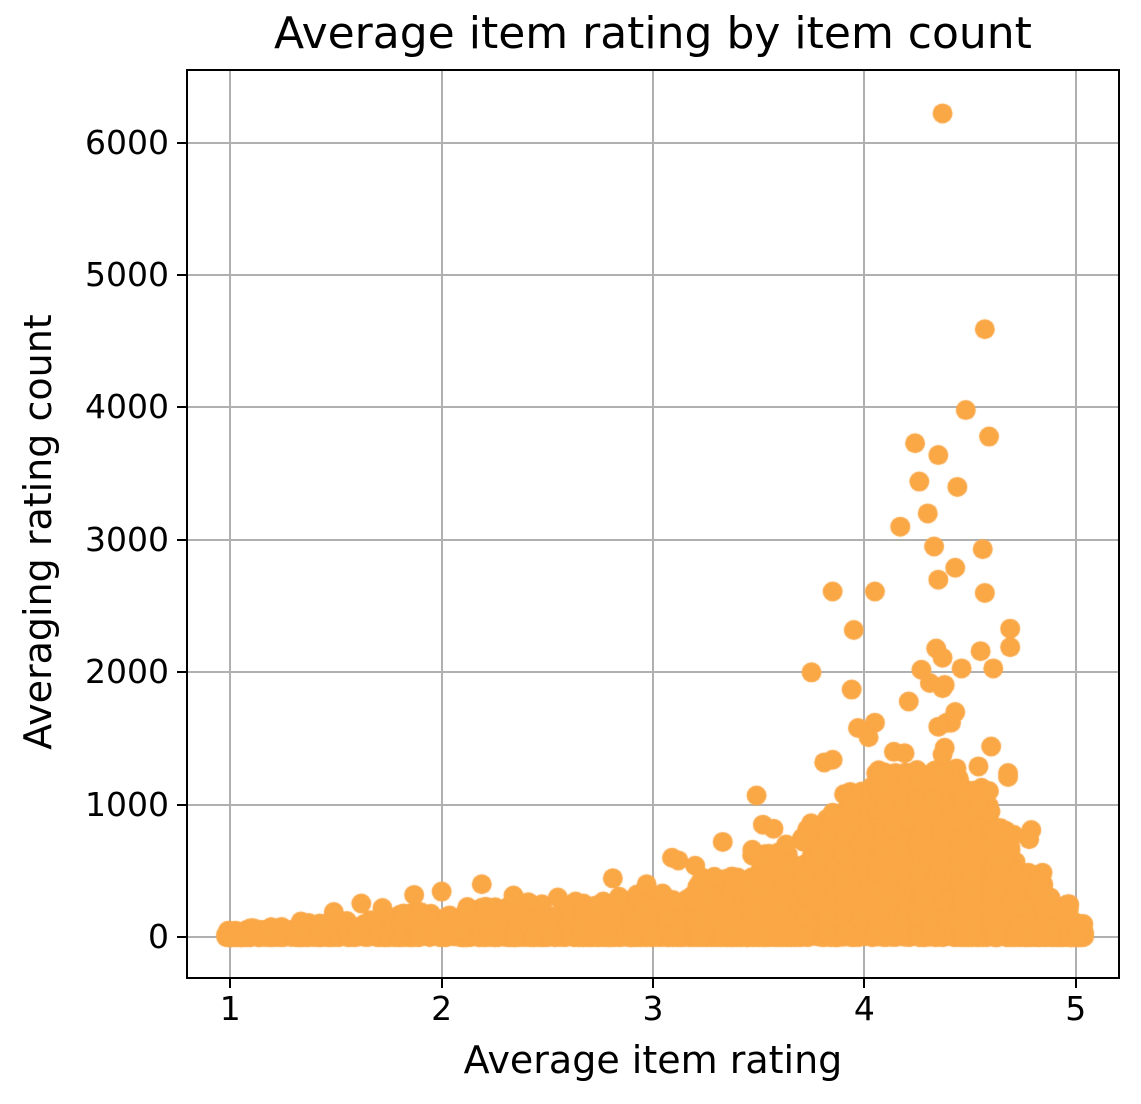 Image resolution: width=1141 pixels, height=1104 pixels. What do you see at coordinates (864, 1008) in the screenshot?
I see `x-tick-label-4: 4` at bounding box center [864, 1008].